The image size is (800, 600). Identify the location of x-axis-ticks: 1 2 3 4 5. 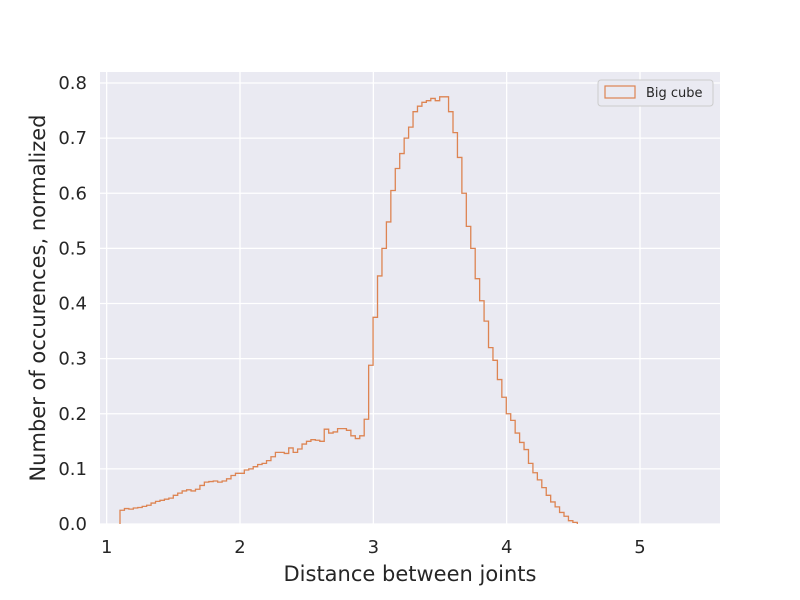
(373, 547).